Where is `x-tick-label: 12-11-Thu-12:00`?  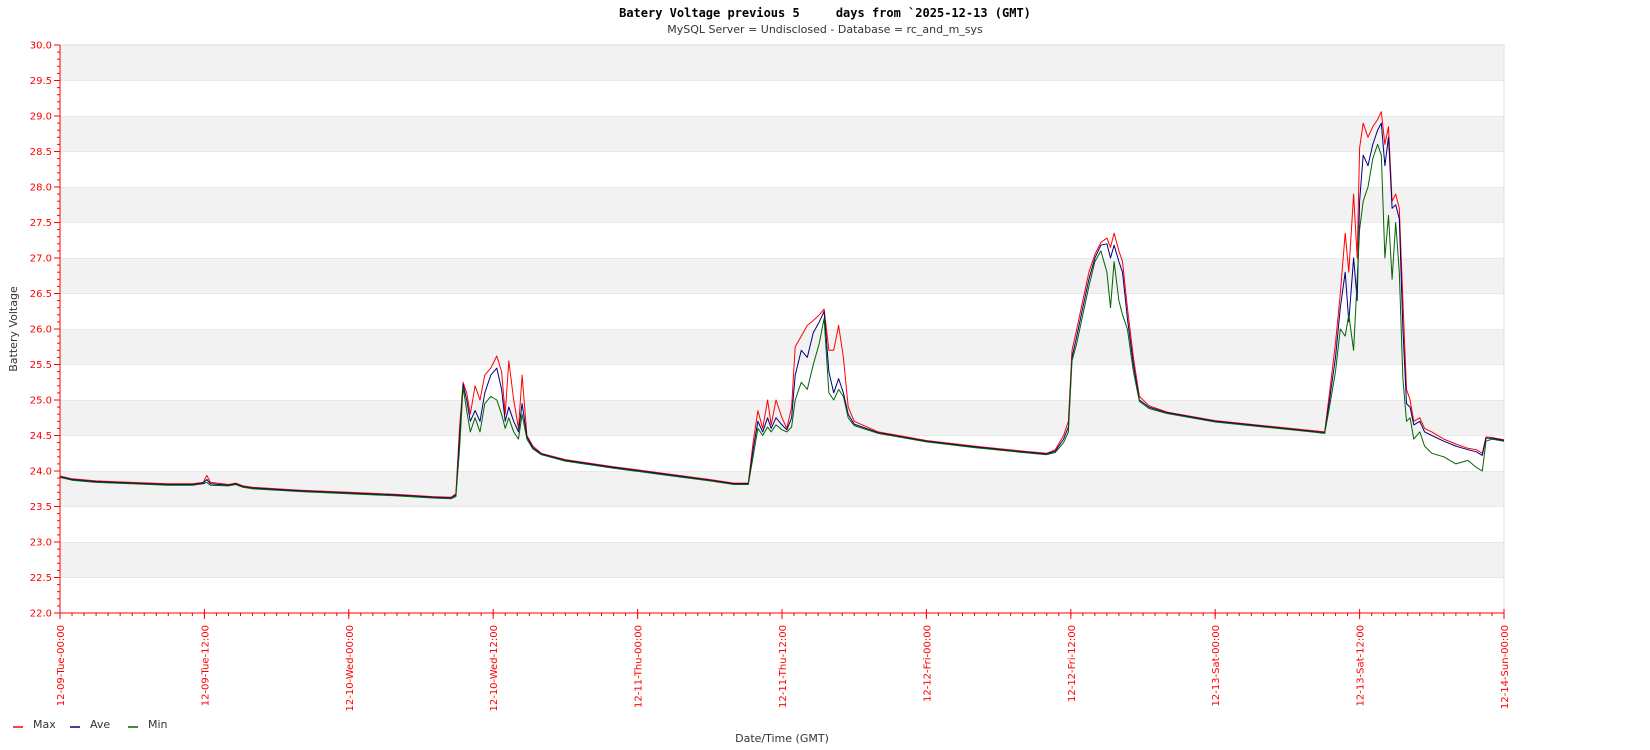 x-tick-label: 12-11-Thu-12:00 is located at coordinates (783, 666).